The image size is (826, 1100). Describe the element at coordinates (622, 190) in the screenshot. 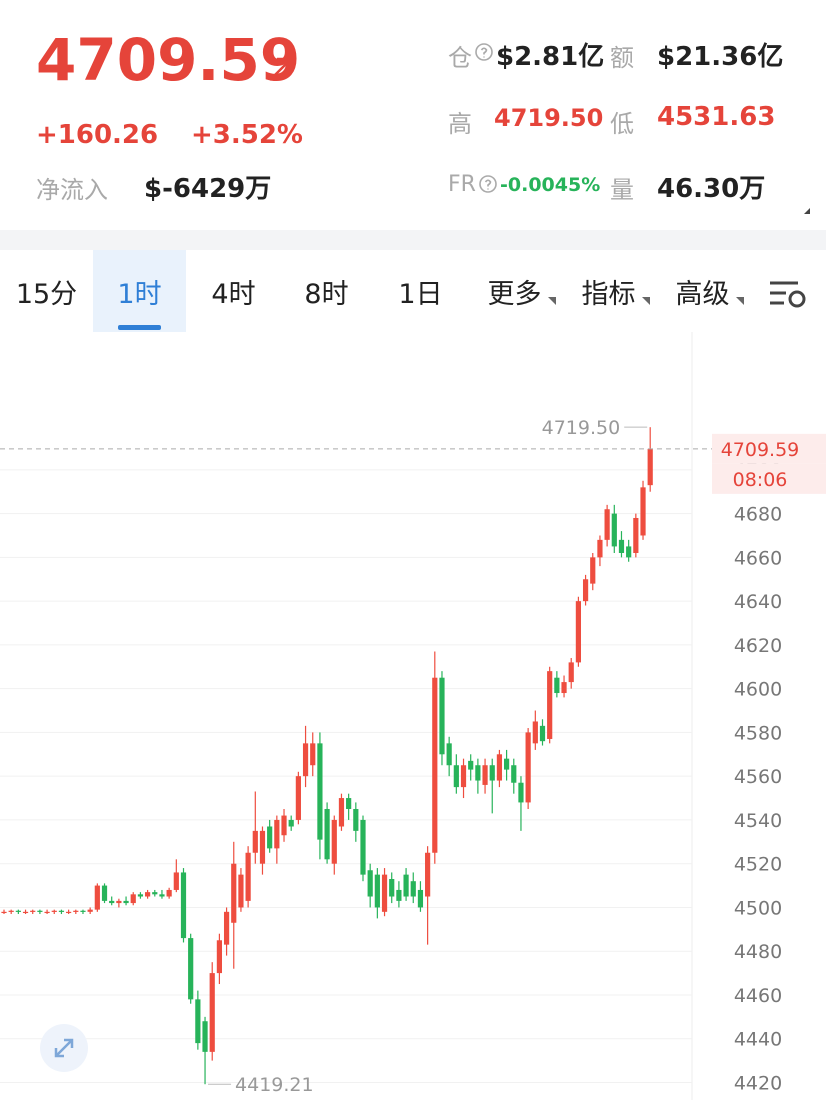

I see `volume-label: 量` at that location.